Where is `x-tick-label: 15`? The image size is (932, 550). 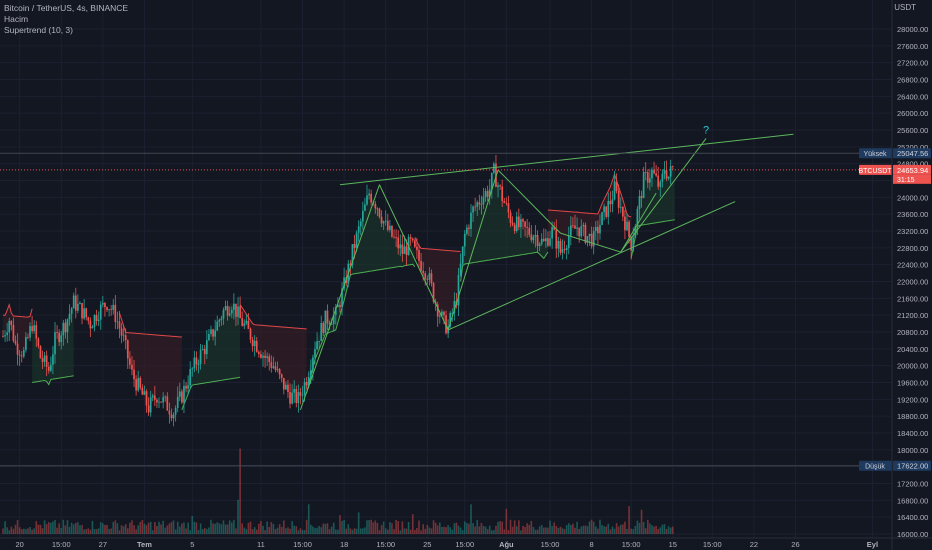 x-tick-label: 15 is located at coordinates (673, 544).